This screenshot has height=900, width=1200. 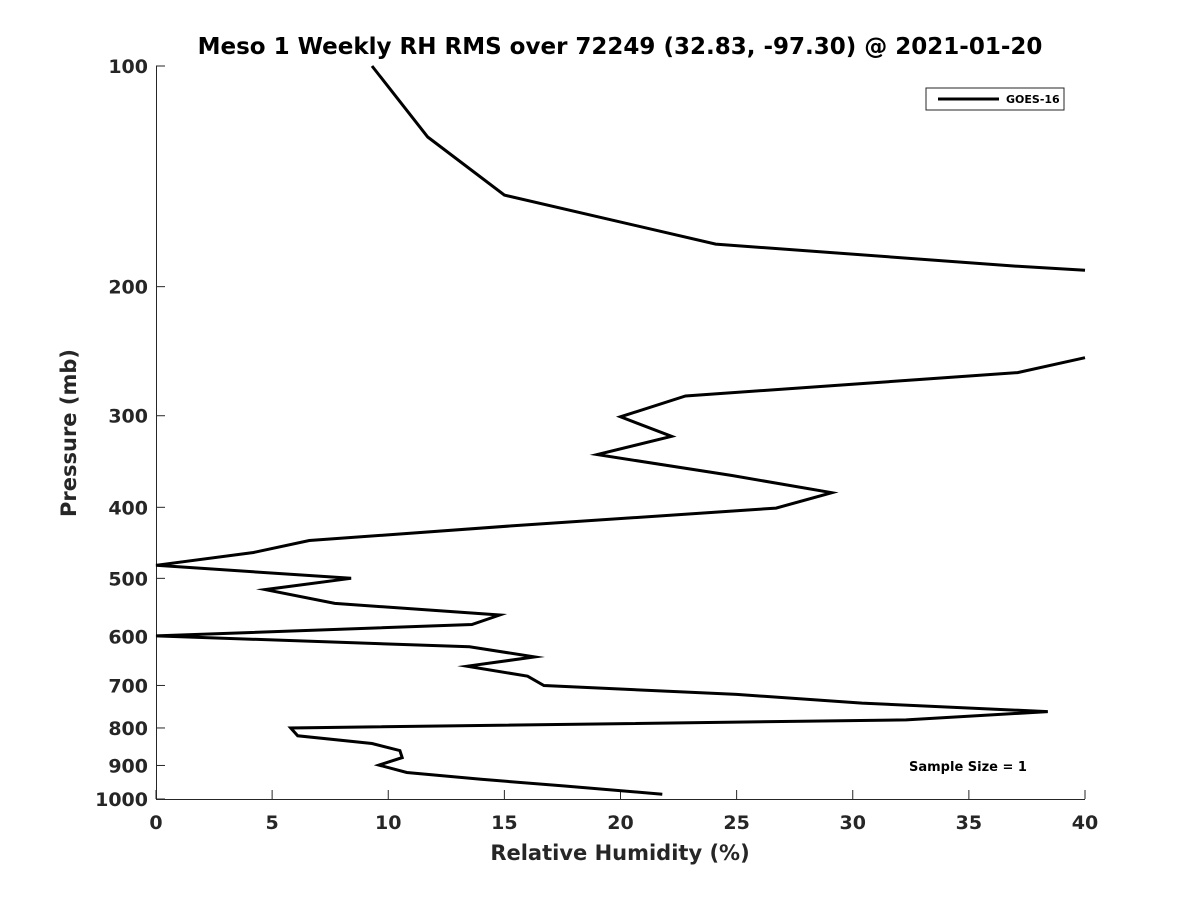 What do you see at coordinates (128, 579) in the screenshot?
I see `y-tick-label: 500` at bounding box center [128, 579].